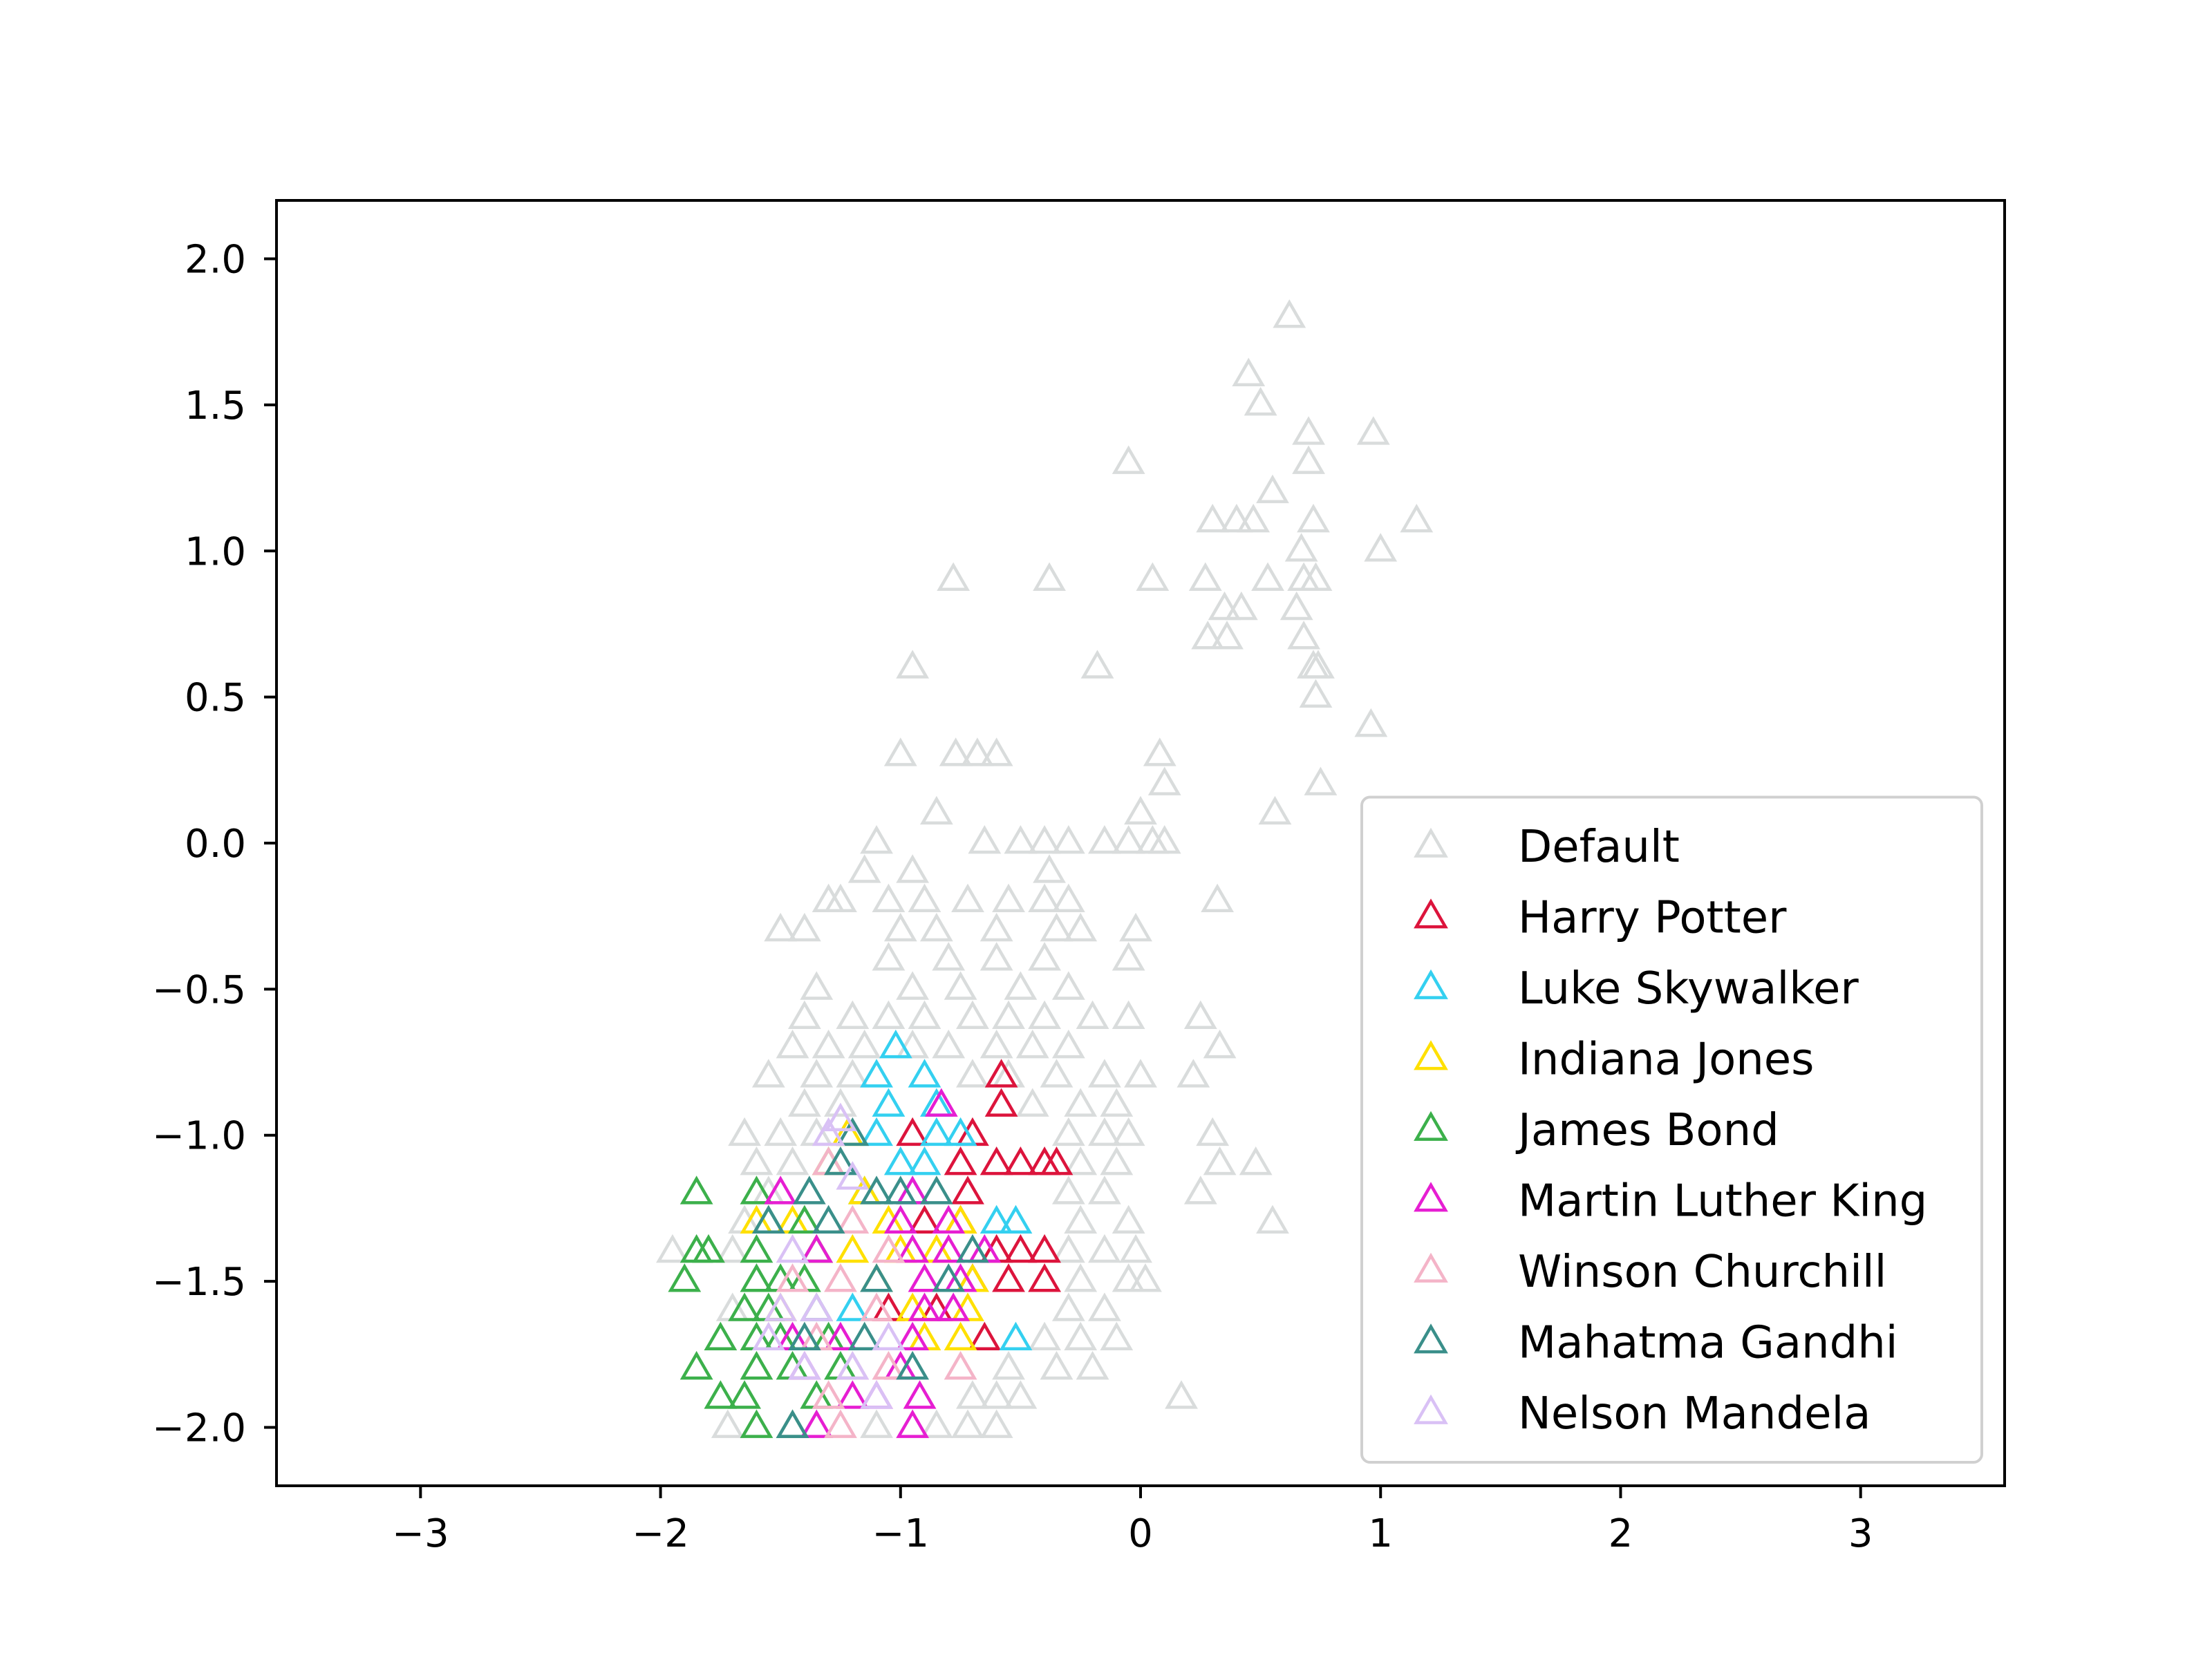  What do you see at coordinates (1702, 1272) in the screenshot?
I see `legend-label: Winson Churchill` at bounding box center [1702, 1272].